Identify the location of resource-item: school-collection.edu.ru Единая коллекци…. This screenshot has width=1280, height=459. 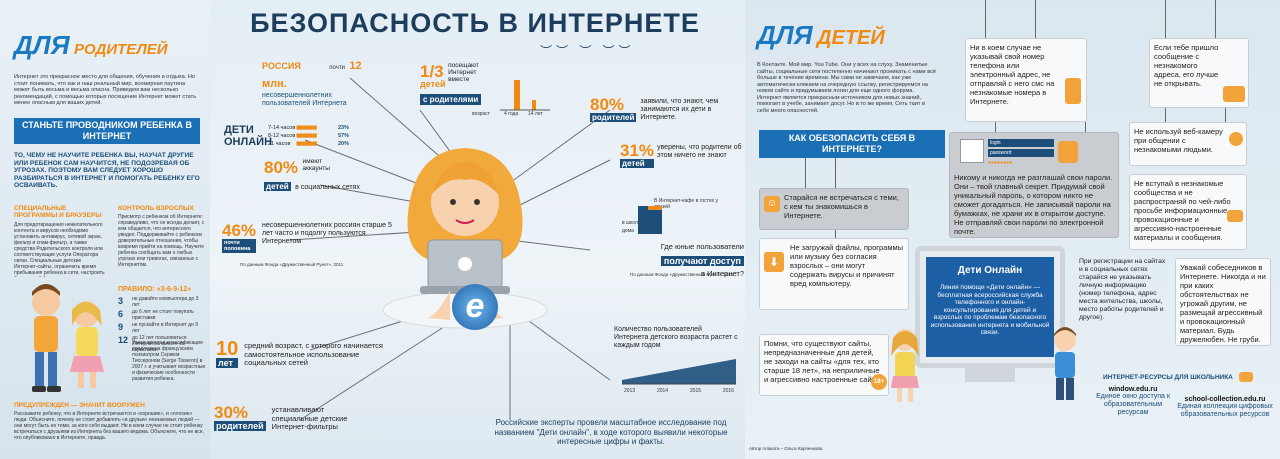
(1225, 407).